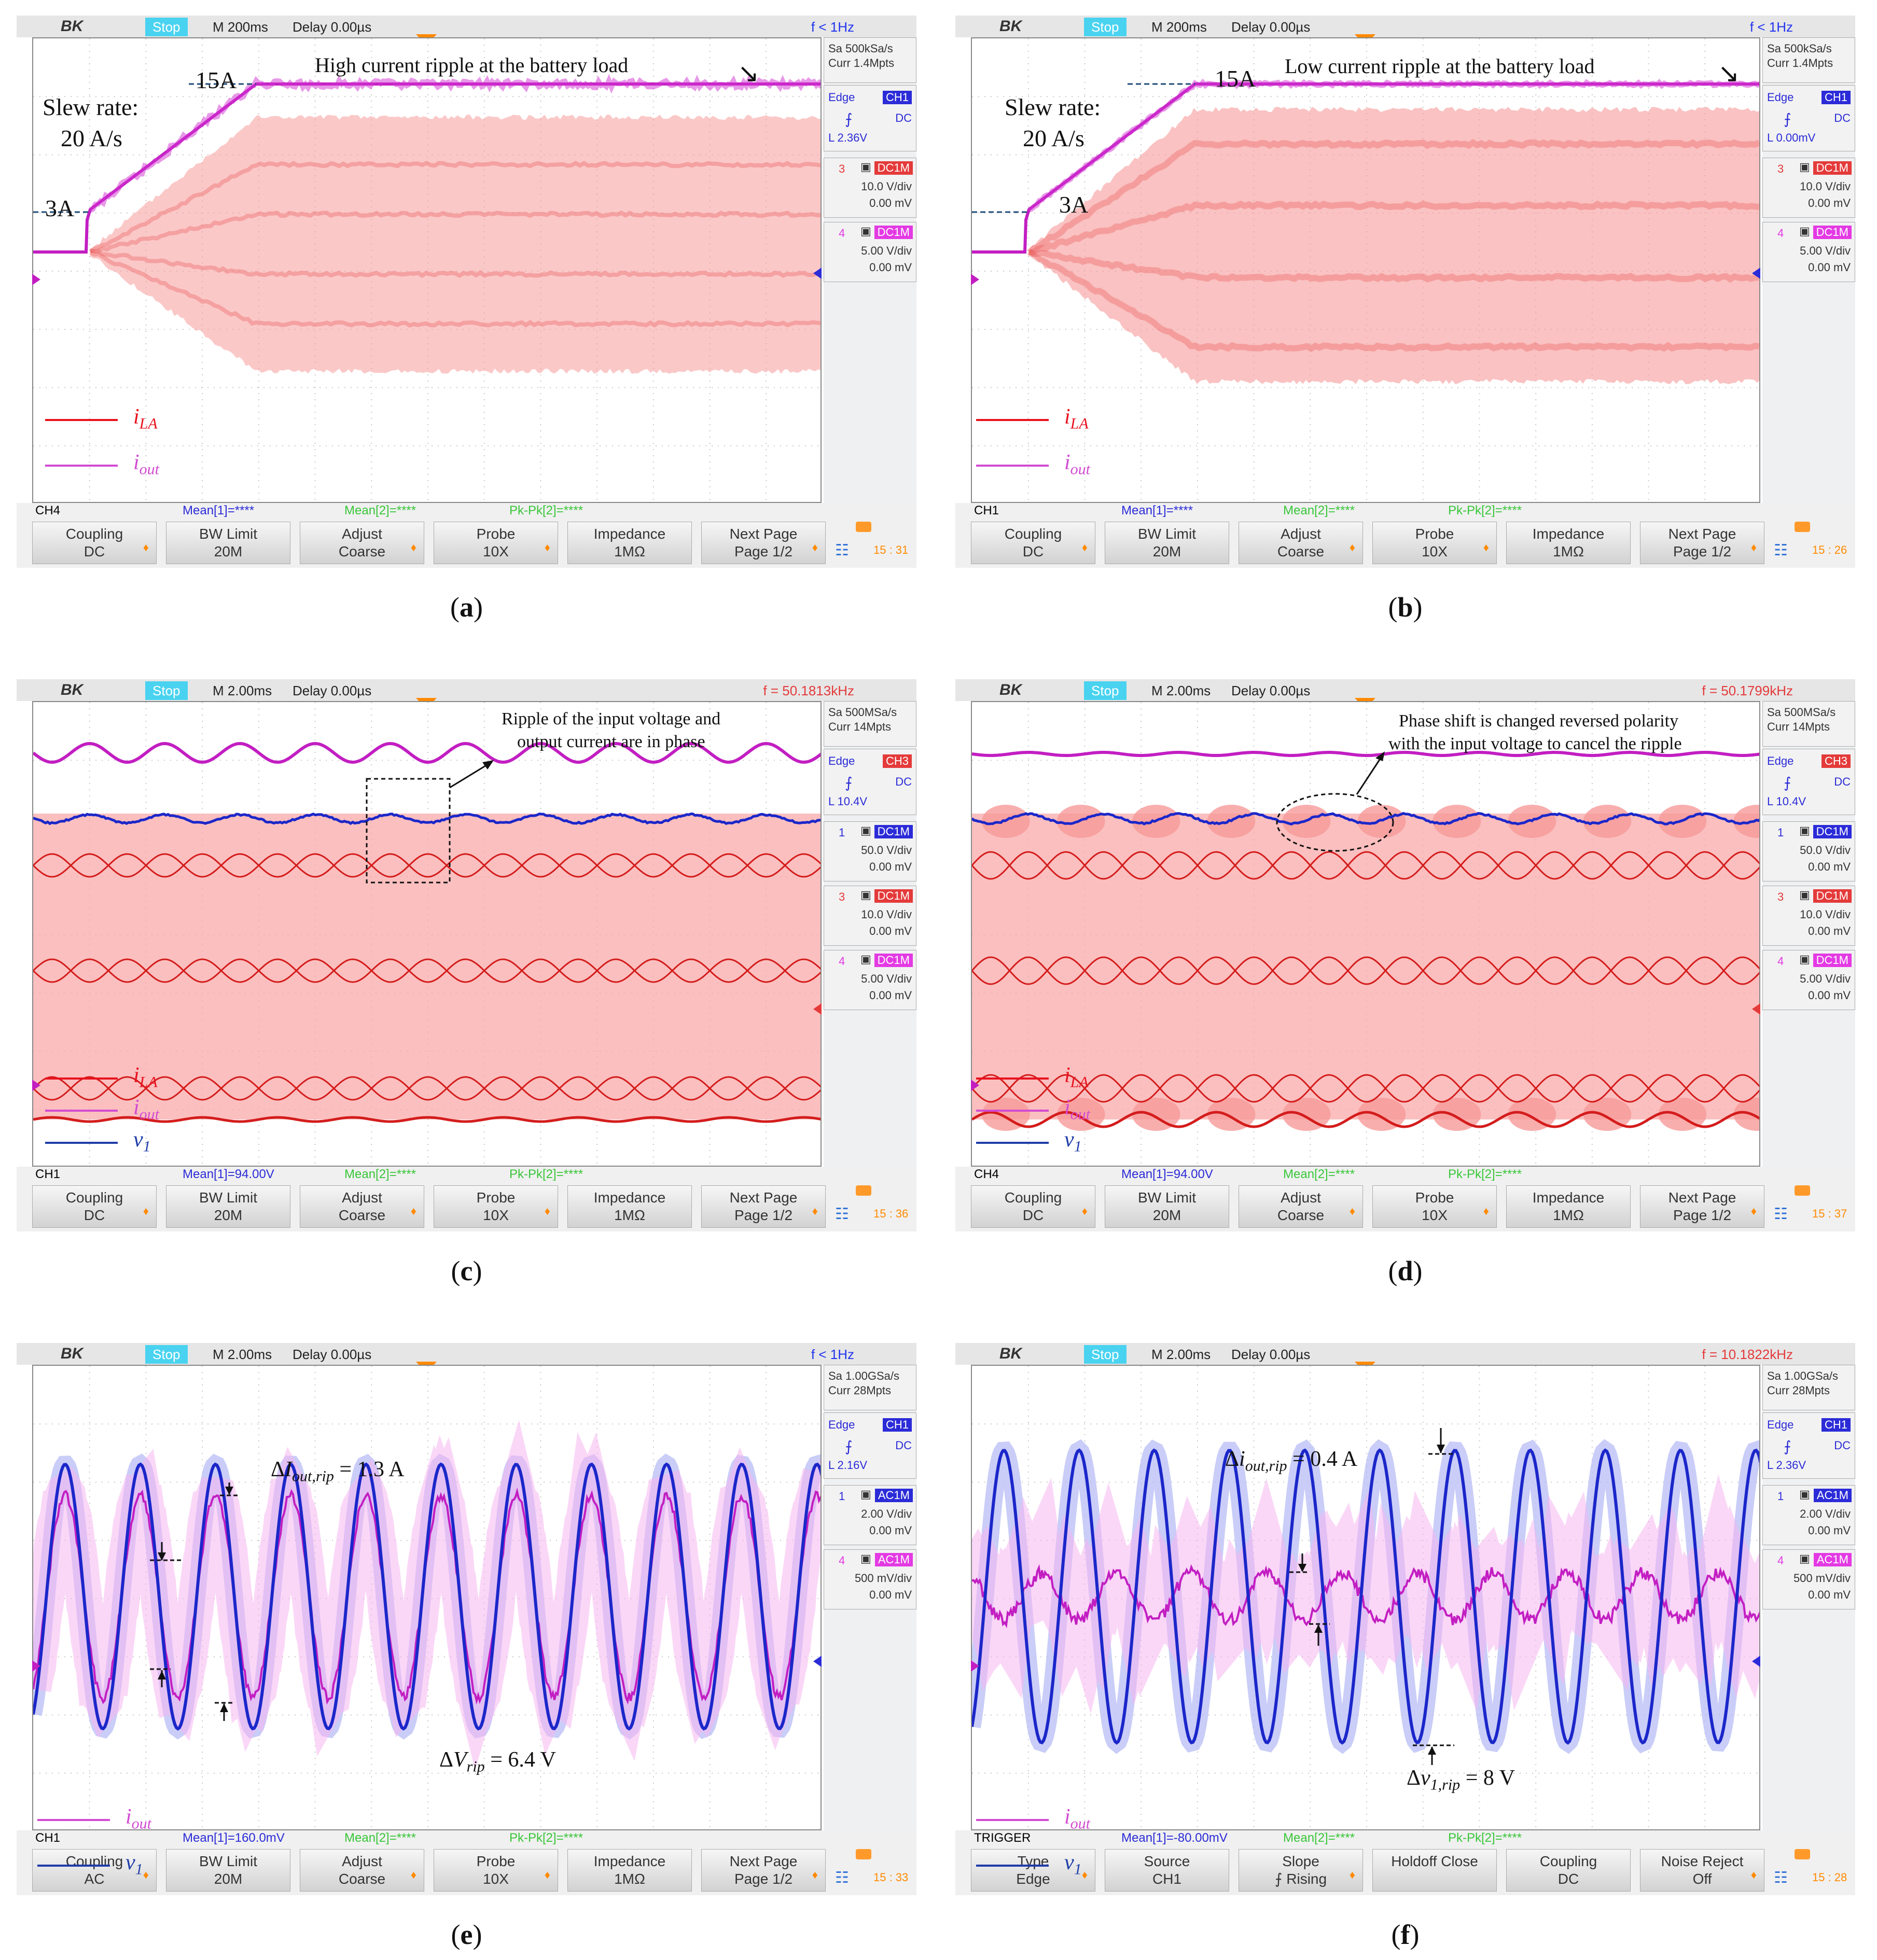  What do you see at coordinates (1702, 1870) in the screenshot?
I see `softkey-6: Noise Reject Off ♦` at bounding box center [1702, 1870].